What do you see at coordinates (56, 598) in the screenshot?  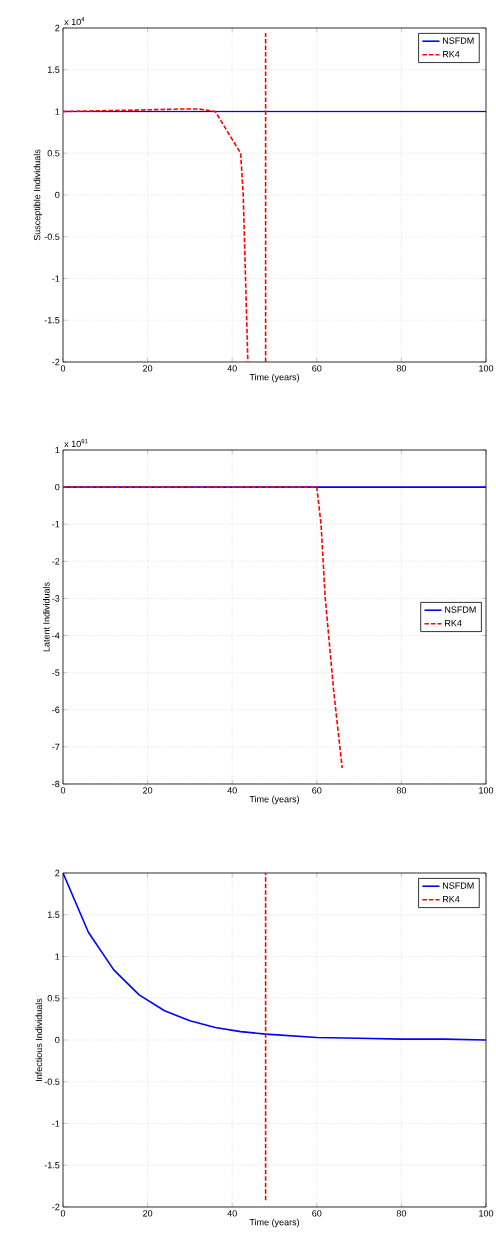 I see `y-tick-label: -3` at bounding box center [56, 598].